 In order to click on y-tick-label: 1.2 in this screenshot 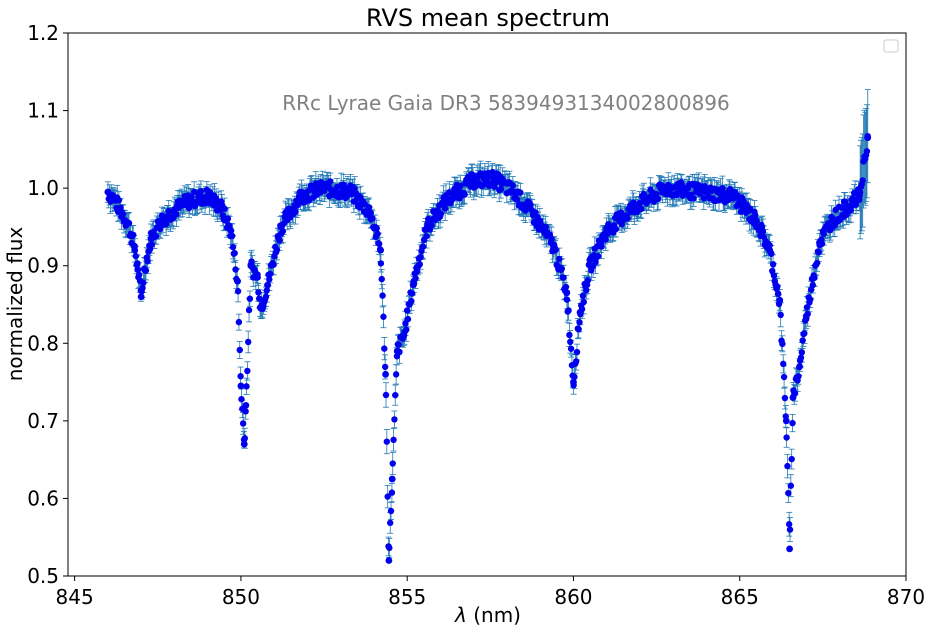, I will do `click(43, 33)`.